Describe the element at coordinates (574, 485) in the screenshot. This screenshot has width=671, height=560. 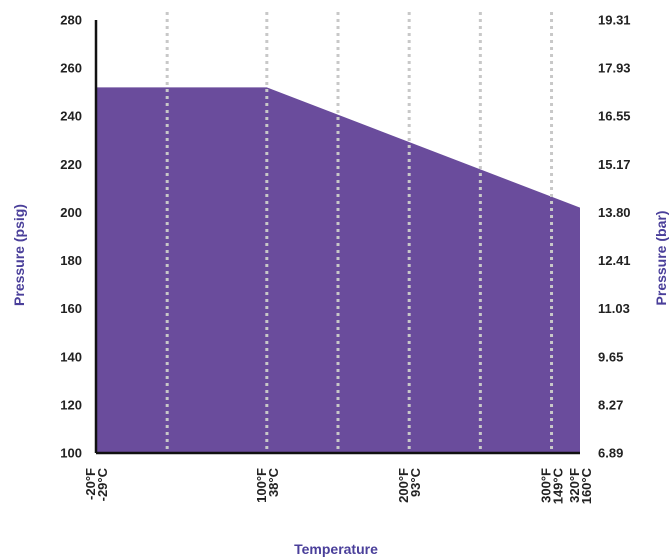
I see `x-tick-label-f: 320°F` at that location.